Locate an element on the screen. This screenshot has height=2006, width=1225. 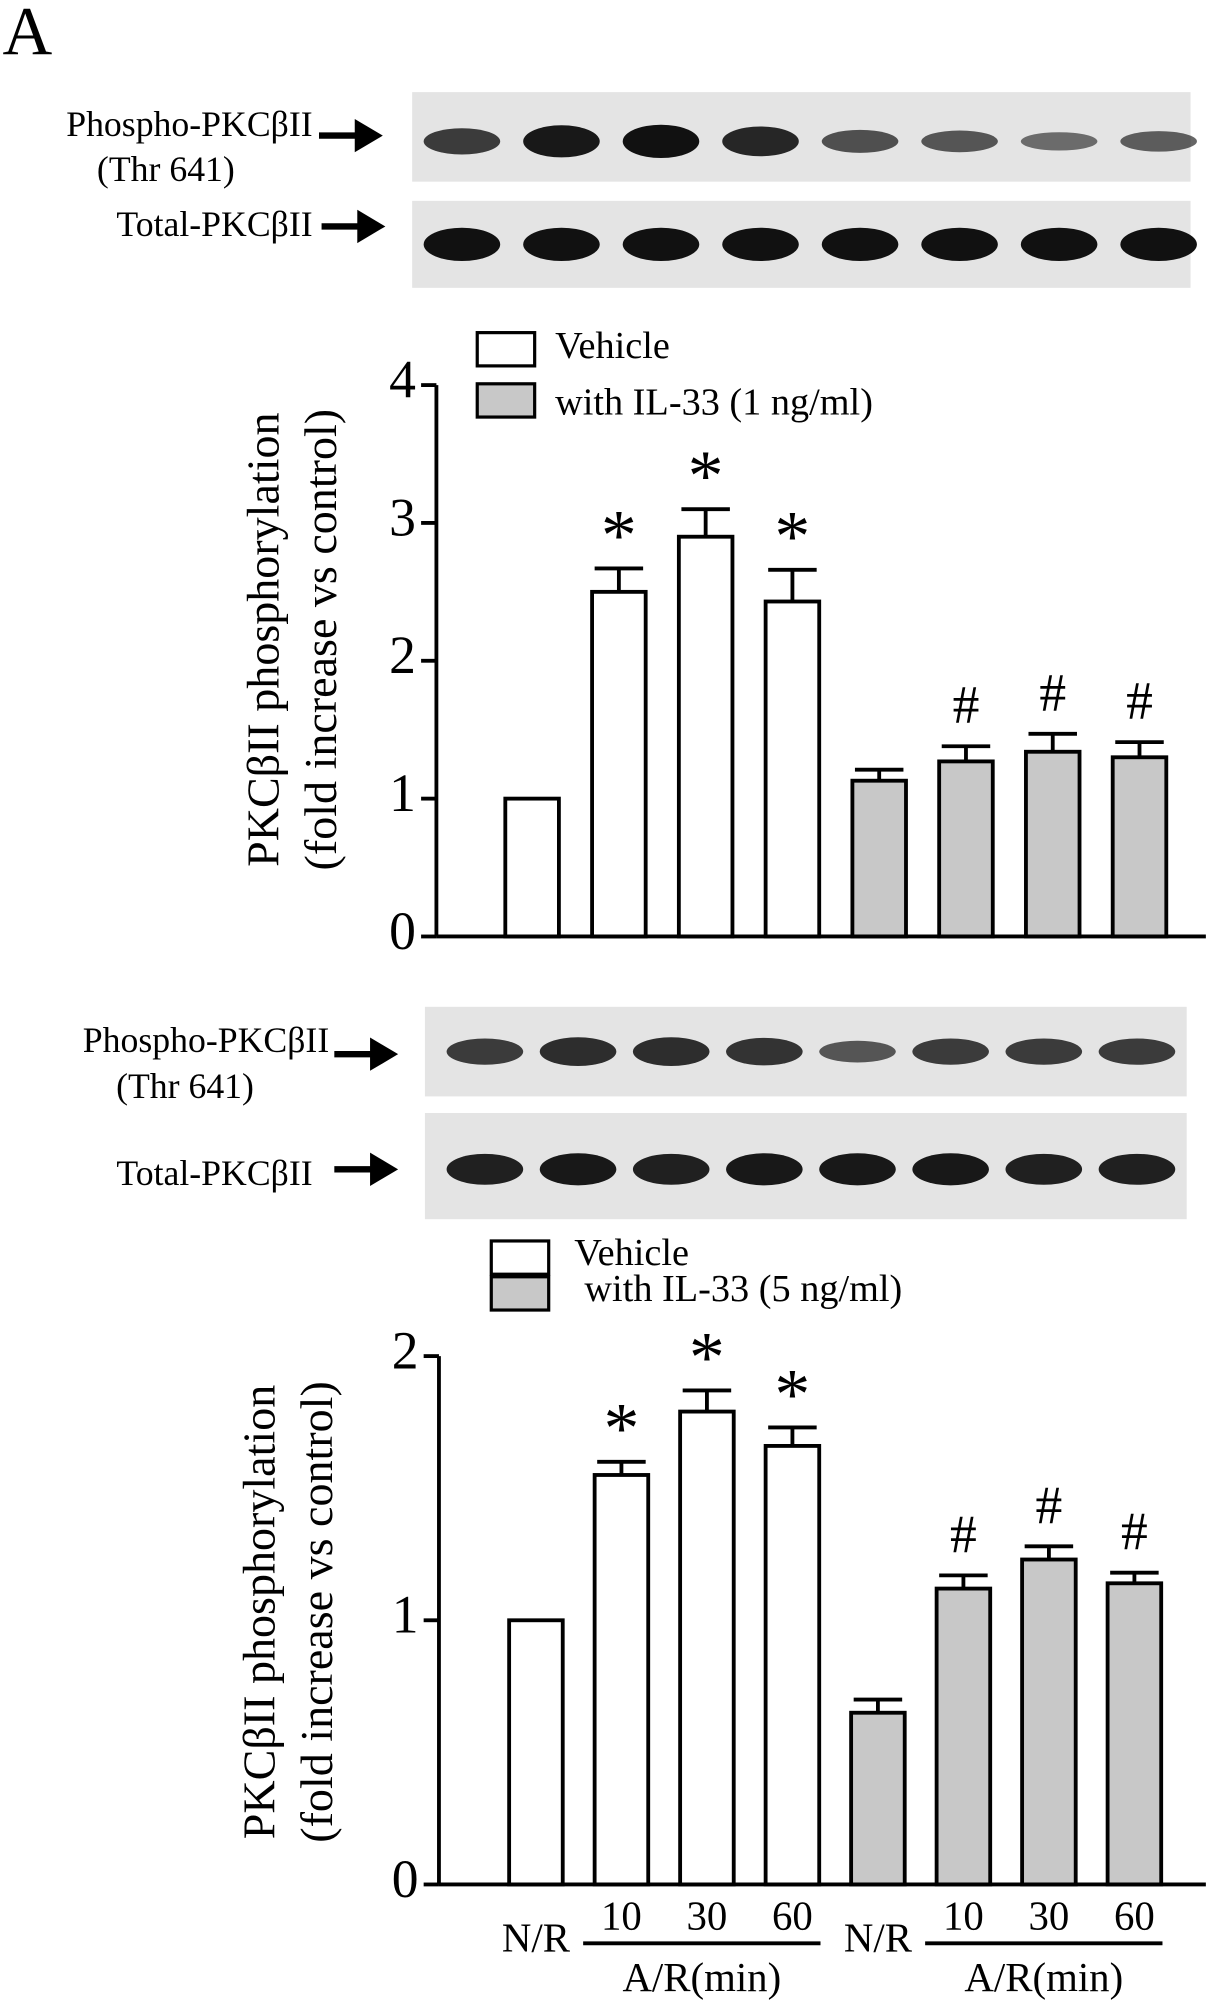
panel-label: A is located at coordinates (28, 34).